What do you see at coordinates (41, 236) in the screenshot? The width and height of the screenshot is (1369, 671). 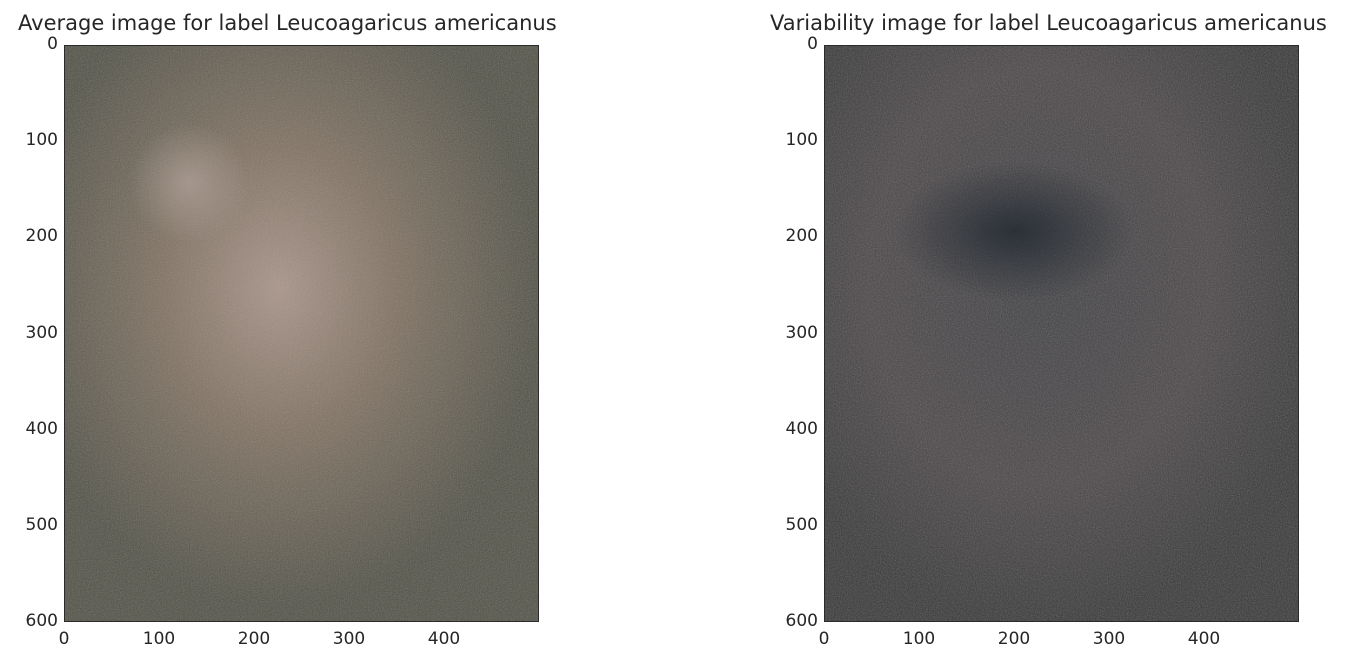 I see `average-y-tick-label: 200` at bounding box center [41, 236].